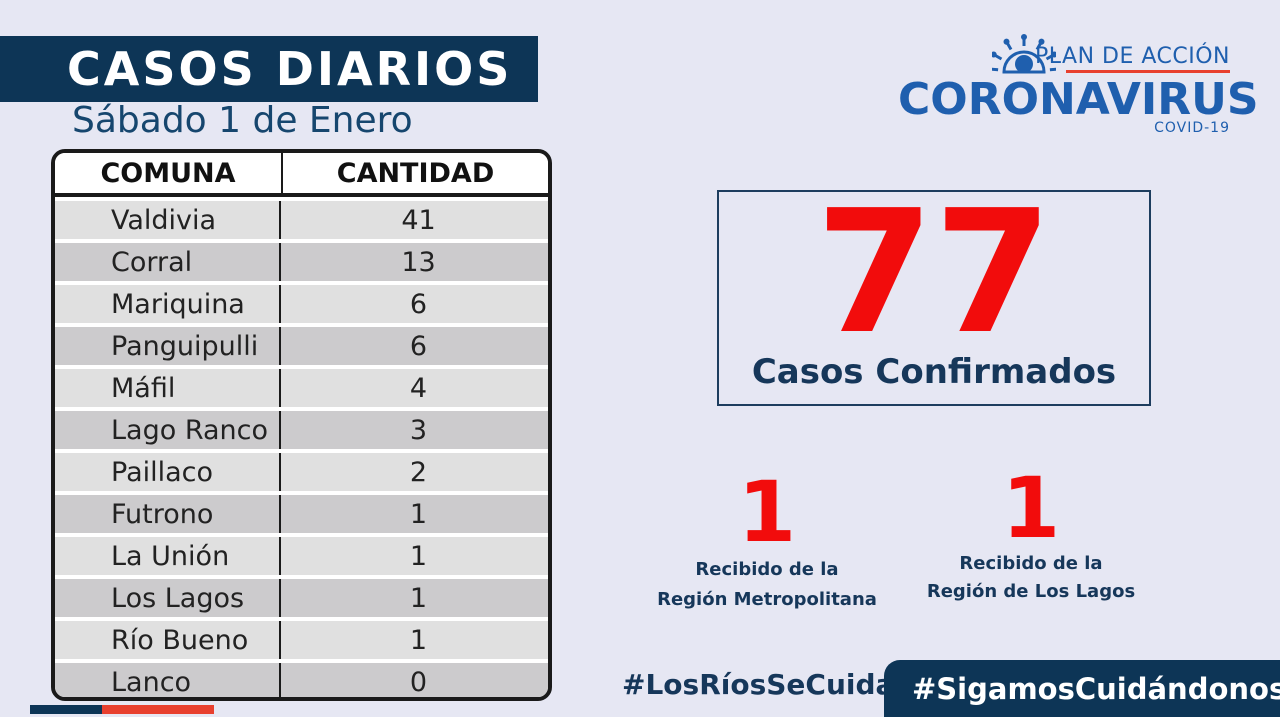  What do you see at coordinates (418, 430) in the screenshot?
I see `cantidad-cell: 3` at bounding box center [418, 430].